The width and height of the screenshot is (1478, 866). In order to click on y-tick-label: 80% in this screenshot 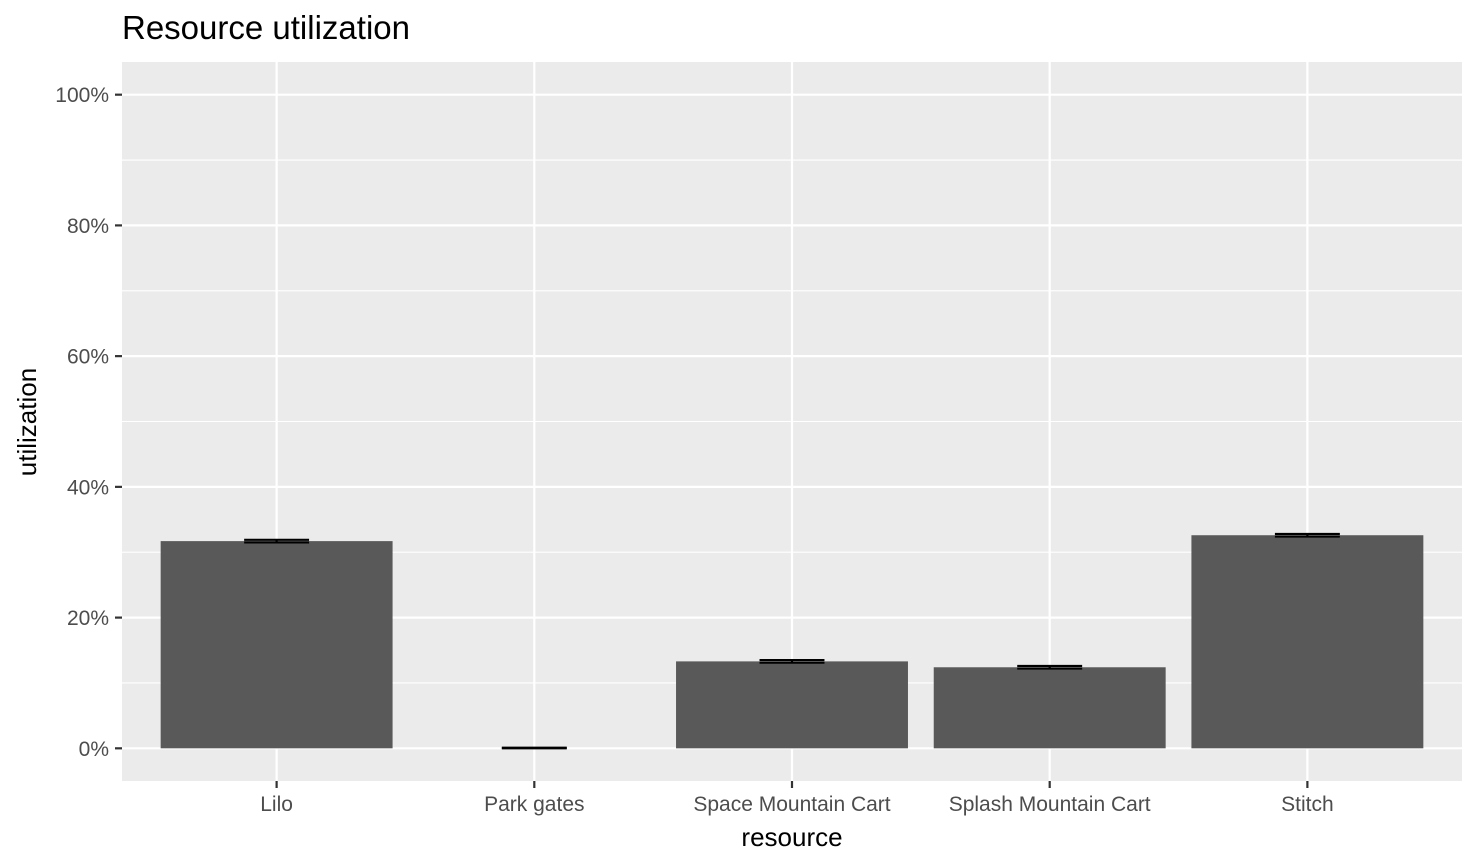, I will do `click(88, 226)`.